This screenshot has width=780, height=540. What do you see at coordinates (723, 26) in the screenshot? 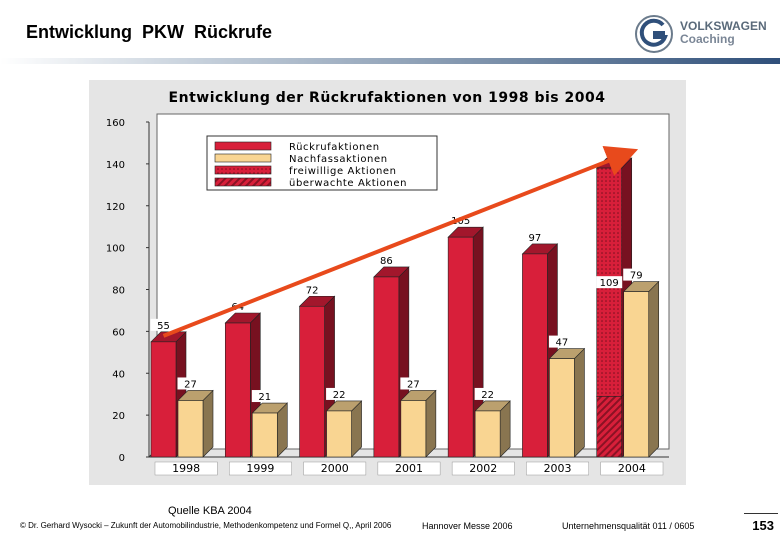
I see `logo-brand: VOLKSWAGEN` at bounding box center [723, 26].